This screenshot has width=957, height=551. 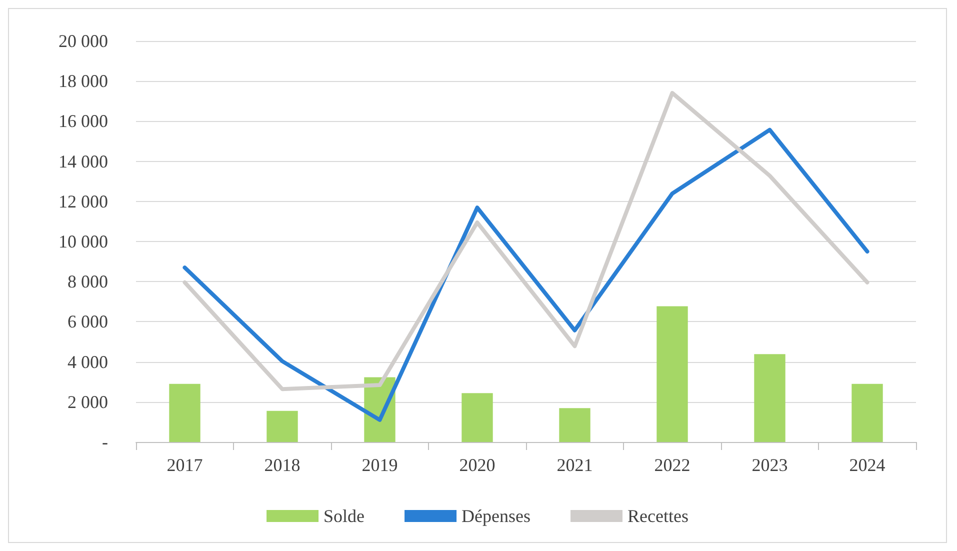 What do you see at coordinates (83, 121) in the screenshot?
I see `y-tick-label: 16 000` at bounding box center [83, 121].